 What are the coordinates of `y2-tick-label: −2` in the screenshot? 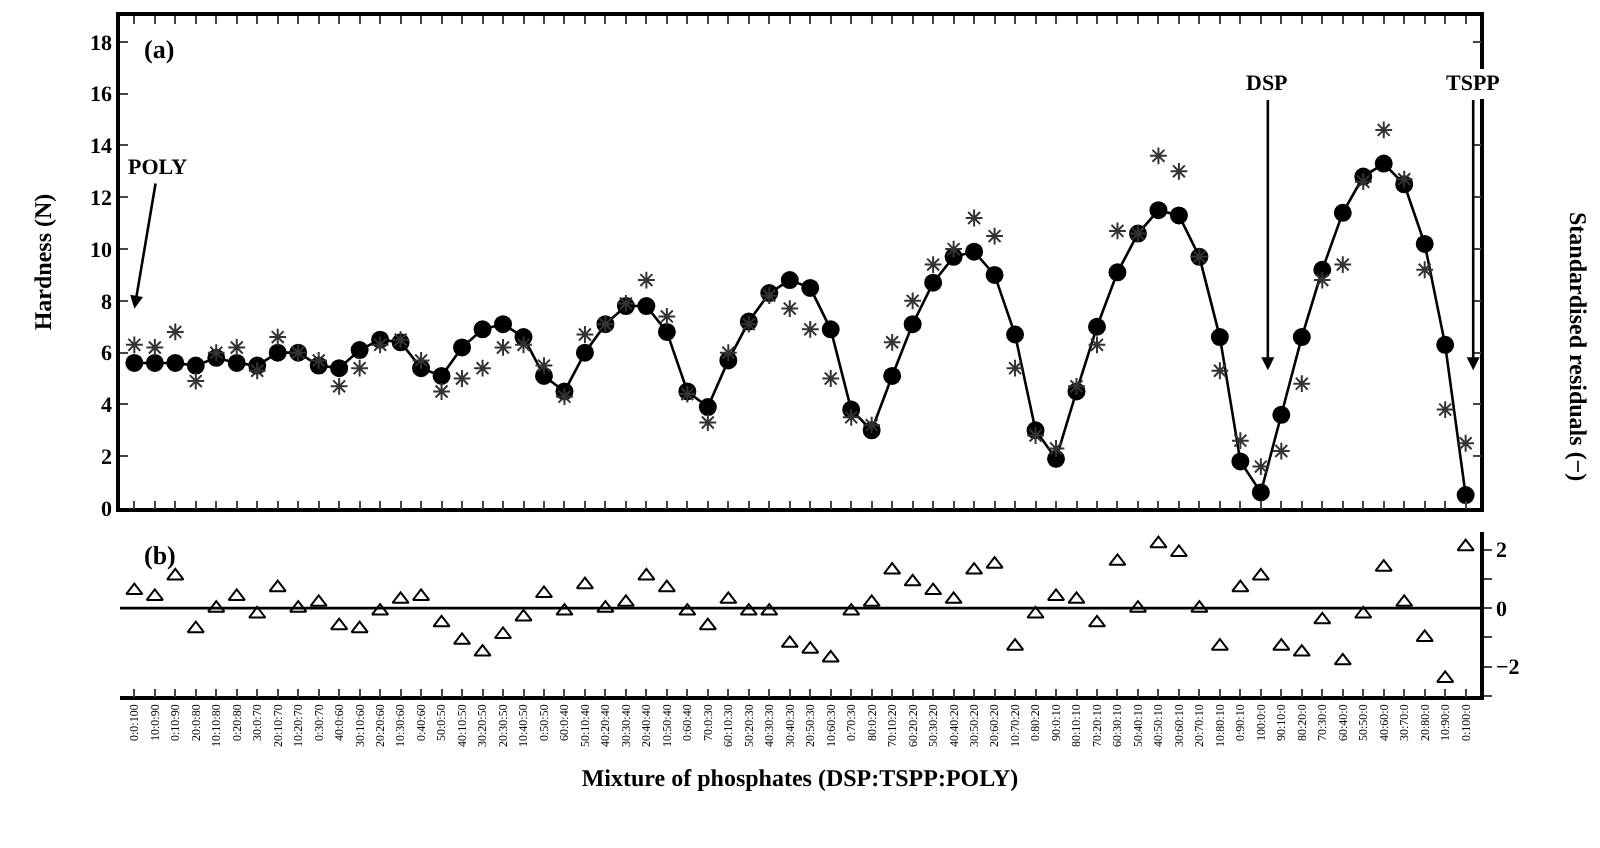 It's located at (1508, 668).